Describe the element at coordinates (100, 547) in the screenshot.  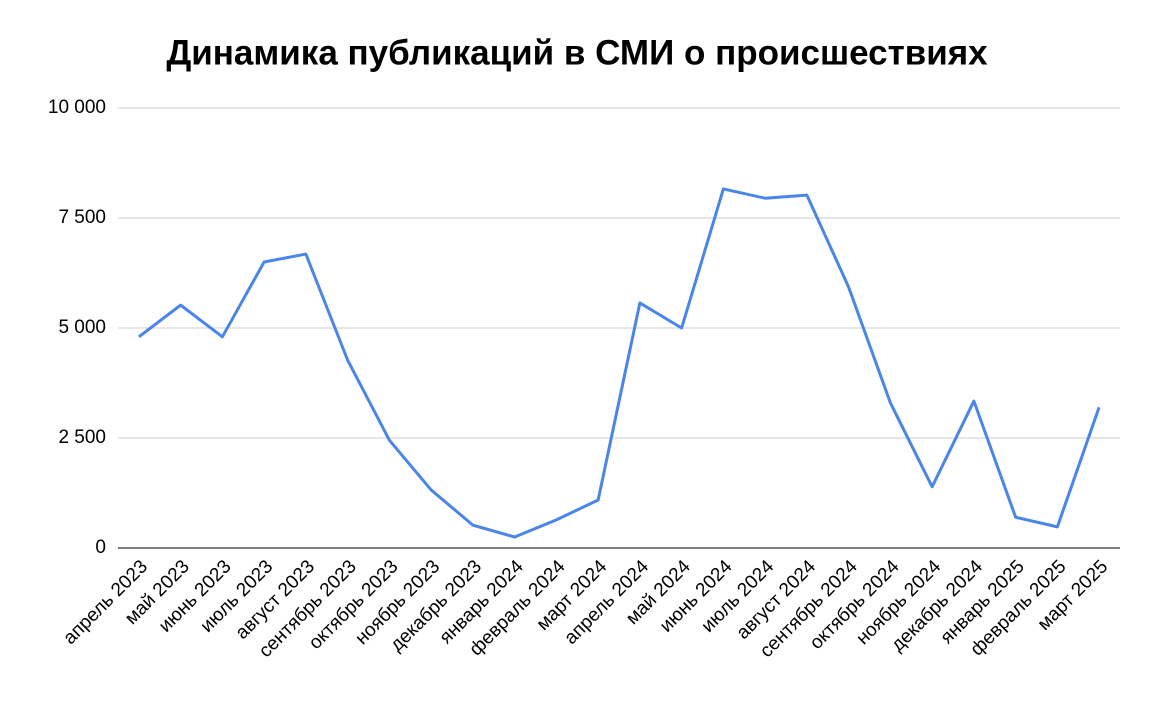
I see `y-tick-label: 0` at that location.